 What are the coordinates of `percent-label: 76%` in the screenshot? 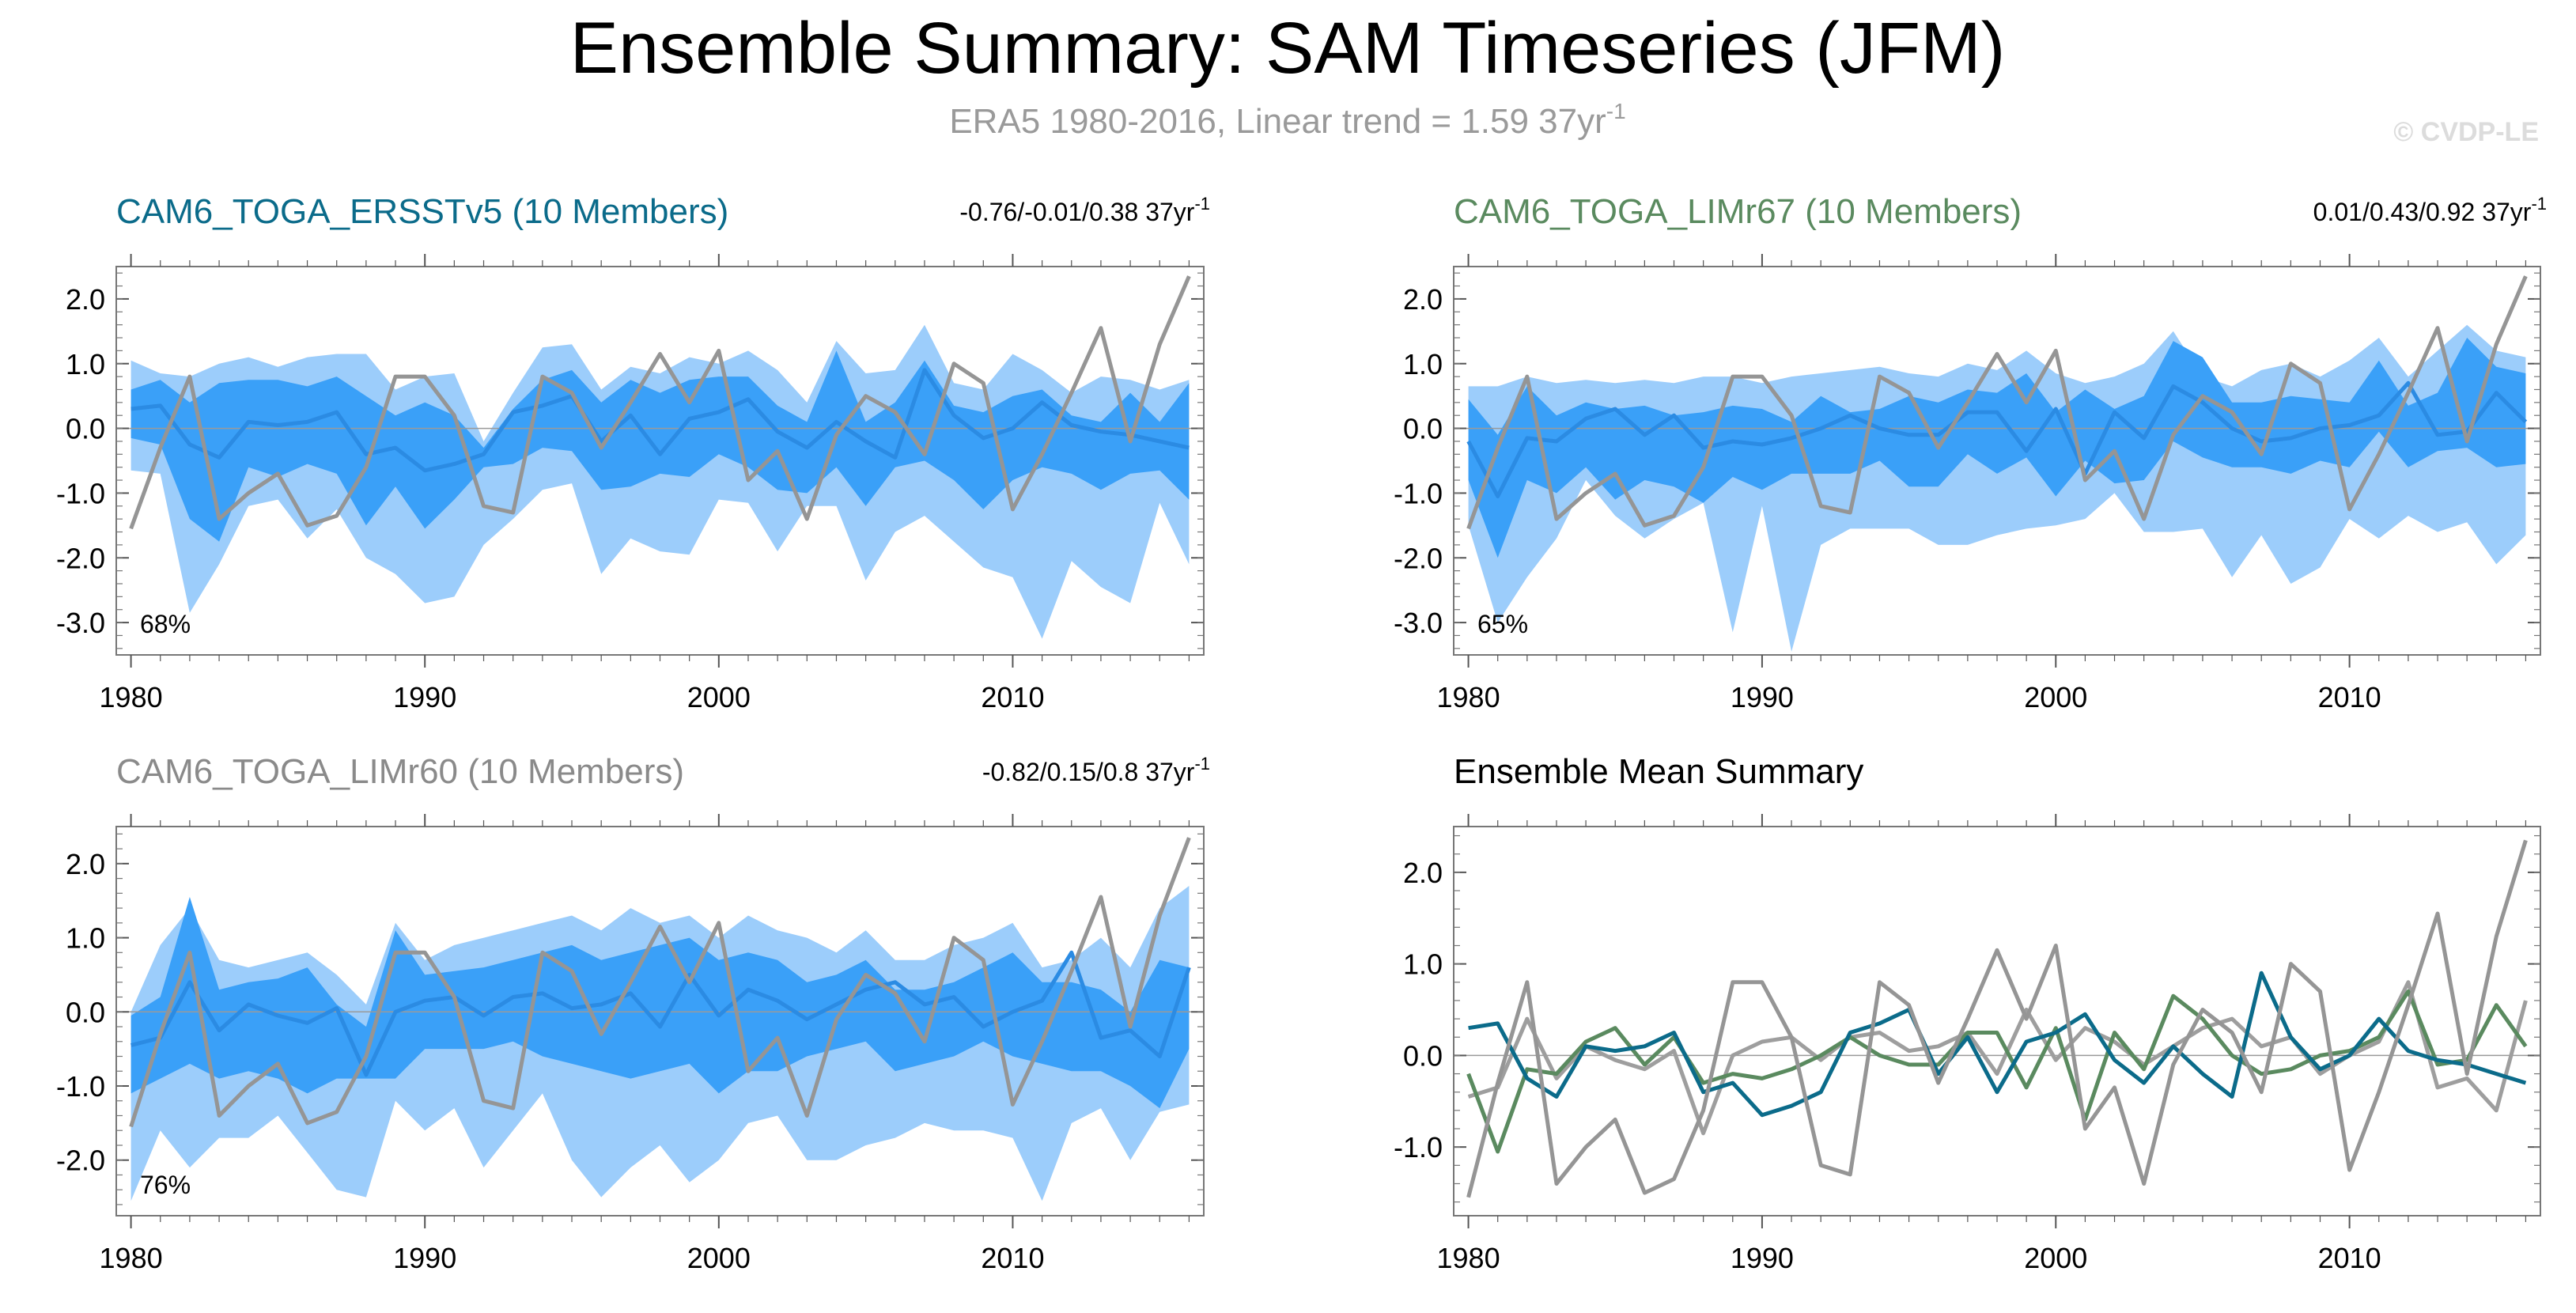 It's located at (165, 1185).